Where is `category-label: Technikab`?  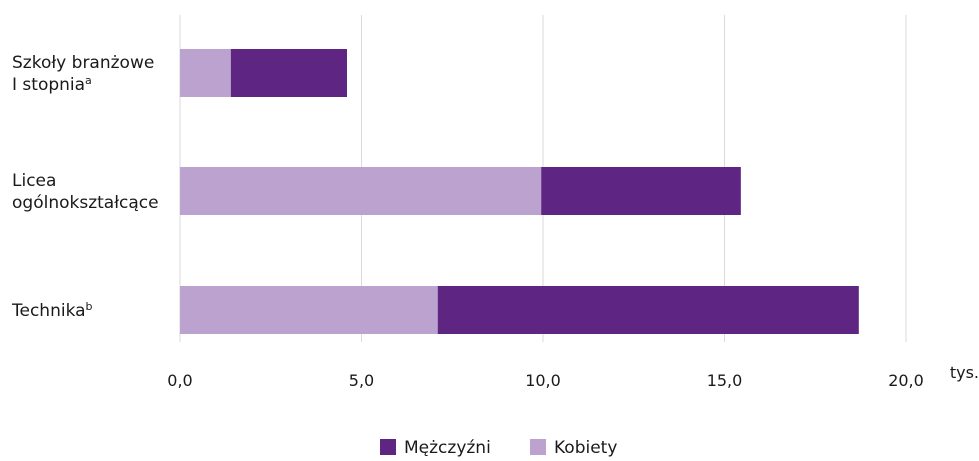
category-label: Technikab is located at coordinates (52, 310).